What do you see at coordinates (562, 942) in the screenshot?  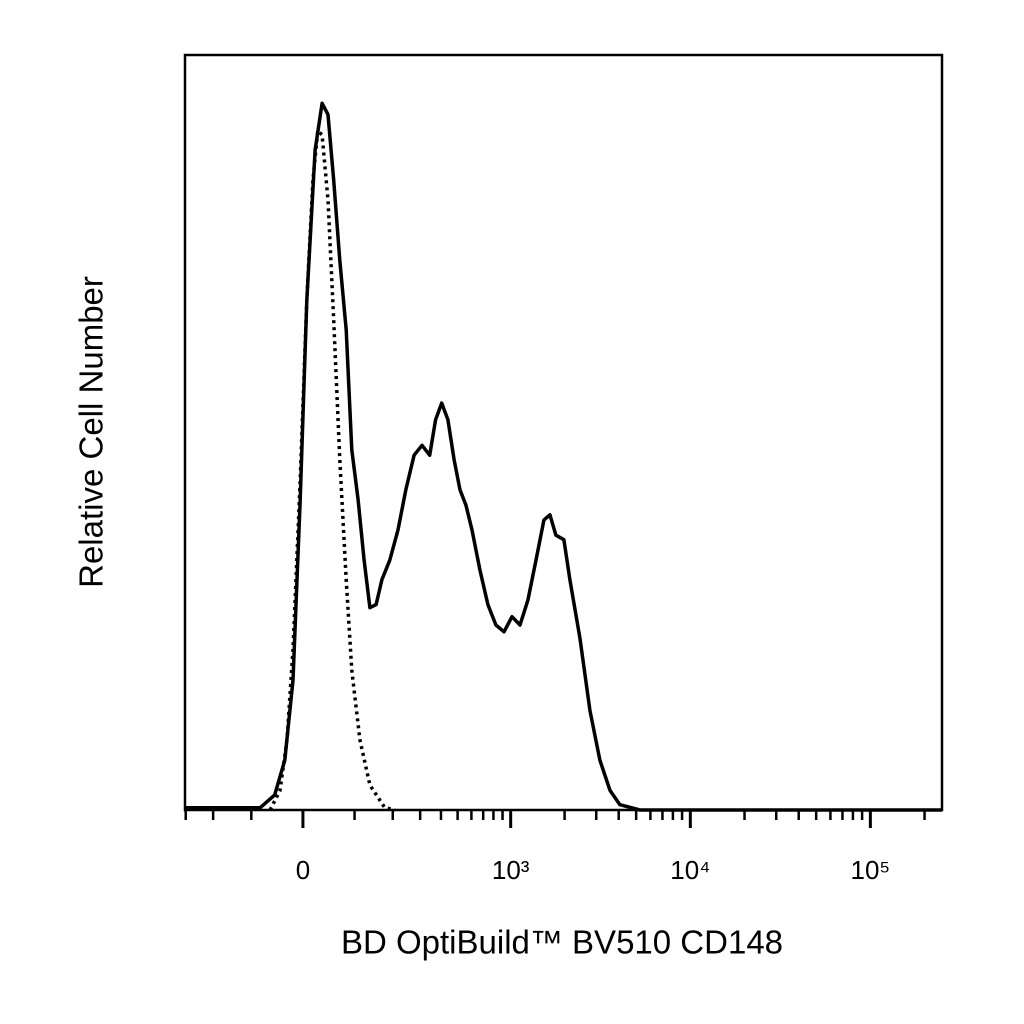 I see `x-axis-title: BD OptiBuild™ BV510 CD148` at bounding box center [562, 942].